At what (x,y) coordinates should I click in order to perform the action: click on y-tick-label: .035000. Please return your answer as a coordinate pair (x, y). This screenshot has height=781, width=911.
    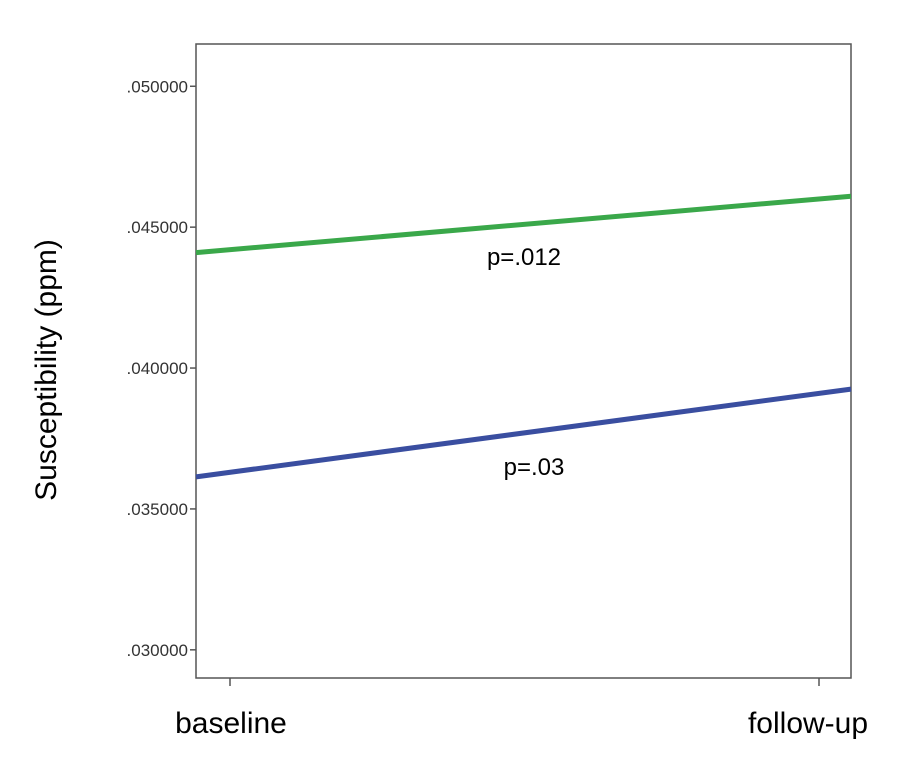
    Looking at the image, I should click on (157, 509).